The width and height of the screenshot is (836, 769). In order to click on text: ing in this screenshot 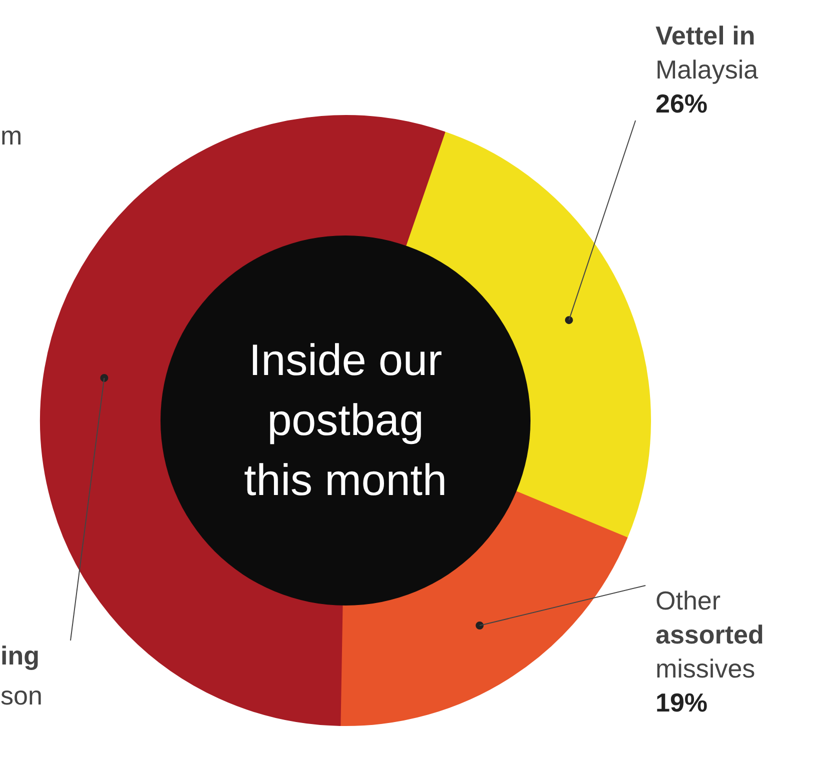, I will do `click(20, 655)`.